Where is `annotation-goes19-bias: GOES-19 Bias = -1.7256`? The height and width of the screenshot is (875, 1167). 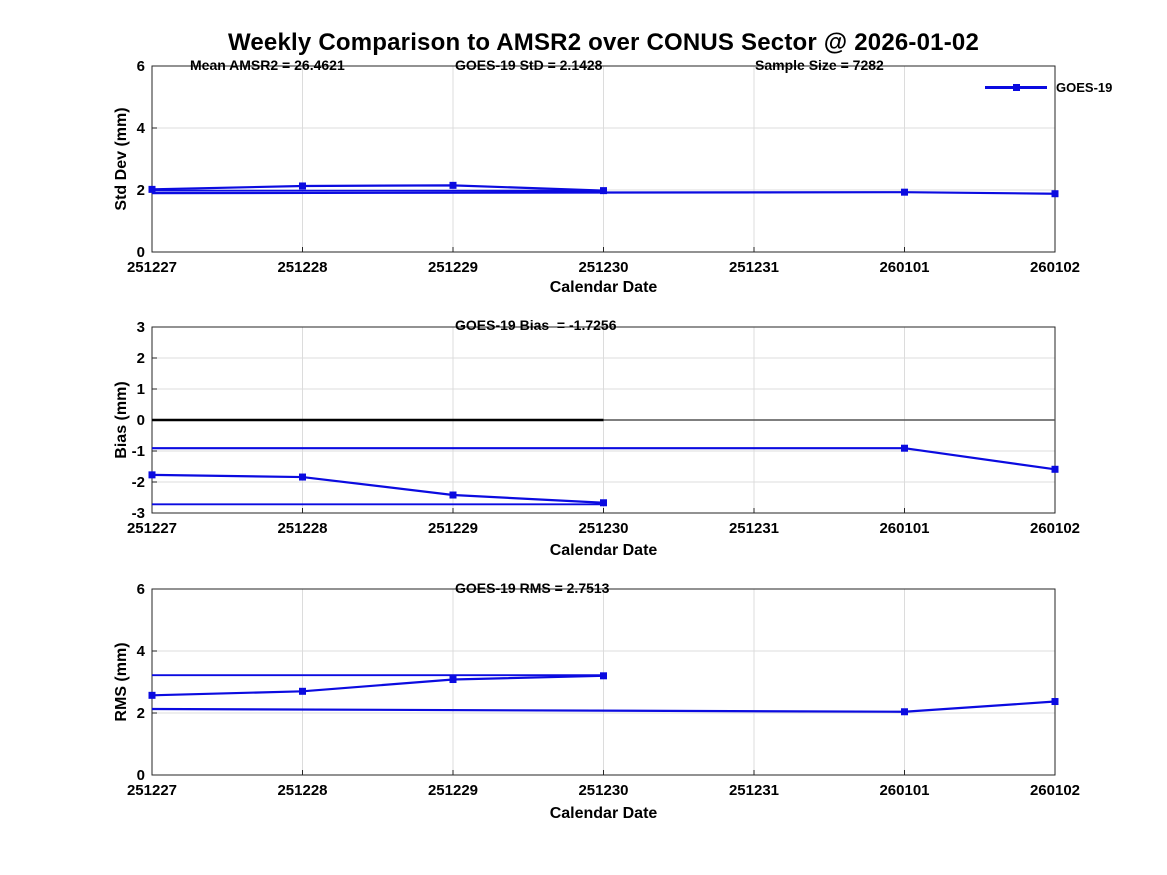
annotation-goes19-bias: GOES-19 Bias = -1.7256 is located at coordinates (536, 325).